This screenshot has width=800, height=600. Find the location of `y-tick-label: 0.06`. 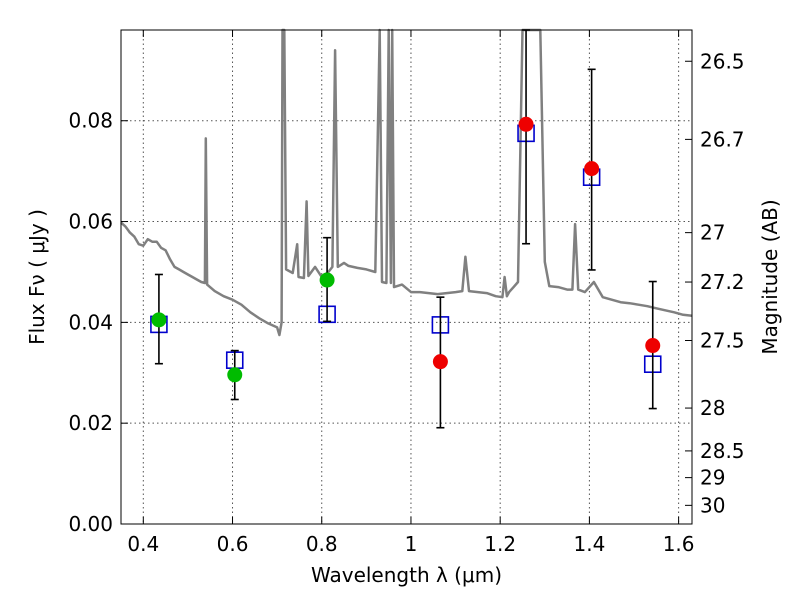

y-tick-label: 0.06 is located at coordinates (90, 222).